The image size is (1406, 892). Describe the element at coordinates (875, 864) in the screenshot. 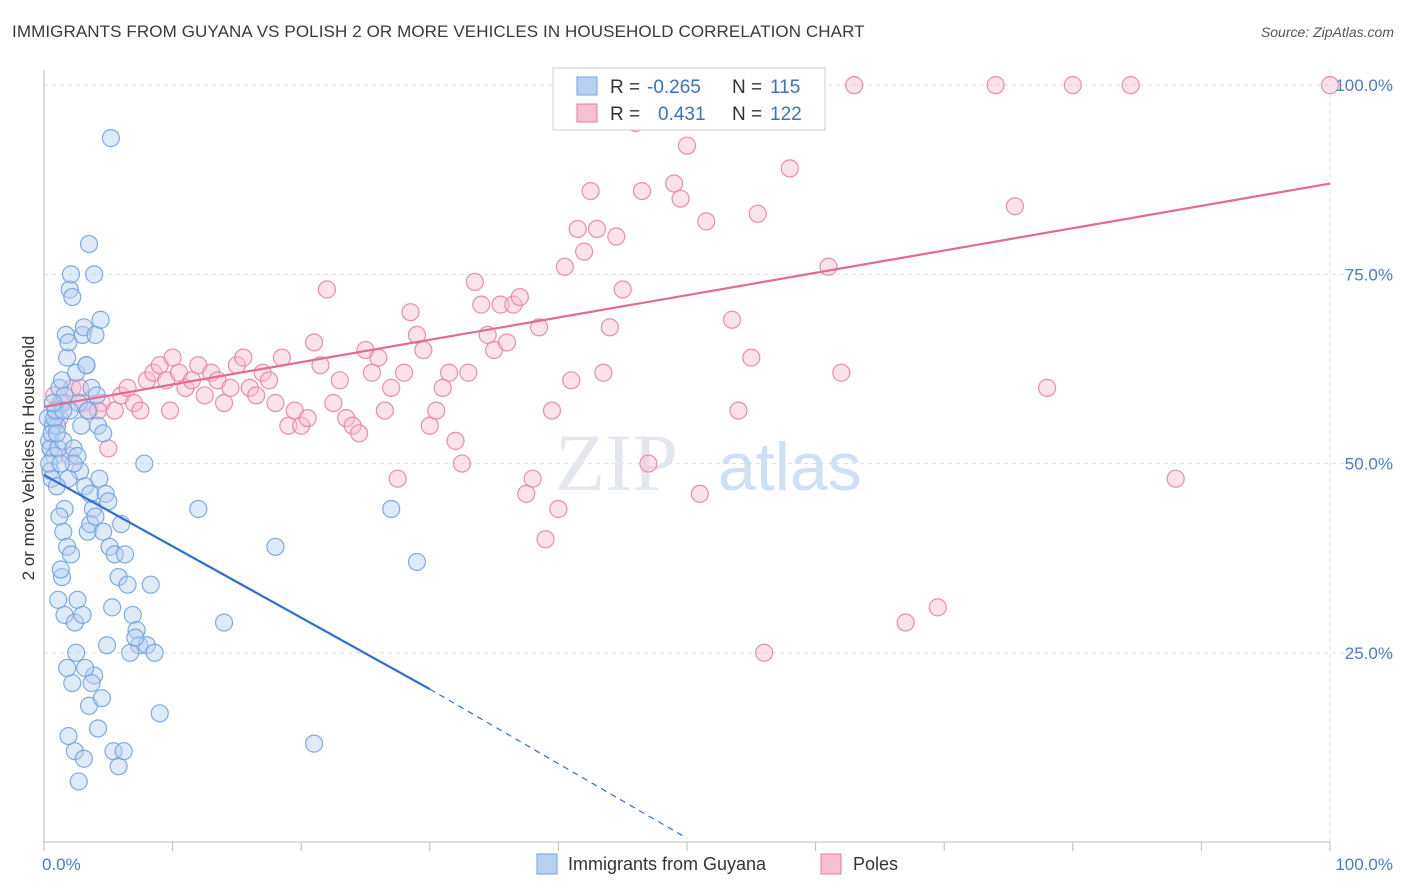

I see `bottom-legend-poles: Poles` at that location.